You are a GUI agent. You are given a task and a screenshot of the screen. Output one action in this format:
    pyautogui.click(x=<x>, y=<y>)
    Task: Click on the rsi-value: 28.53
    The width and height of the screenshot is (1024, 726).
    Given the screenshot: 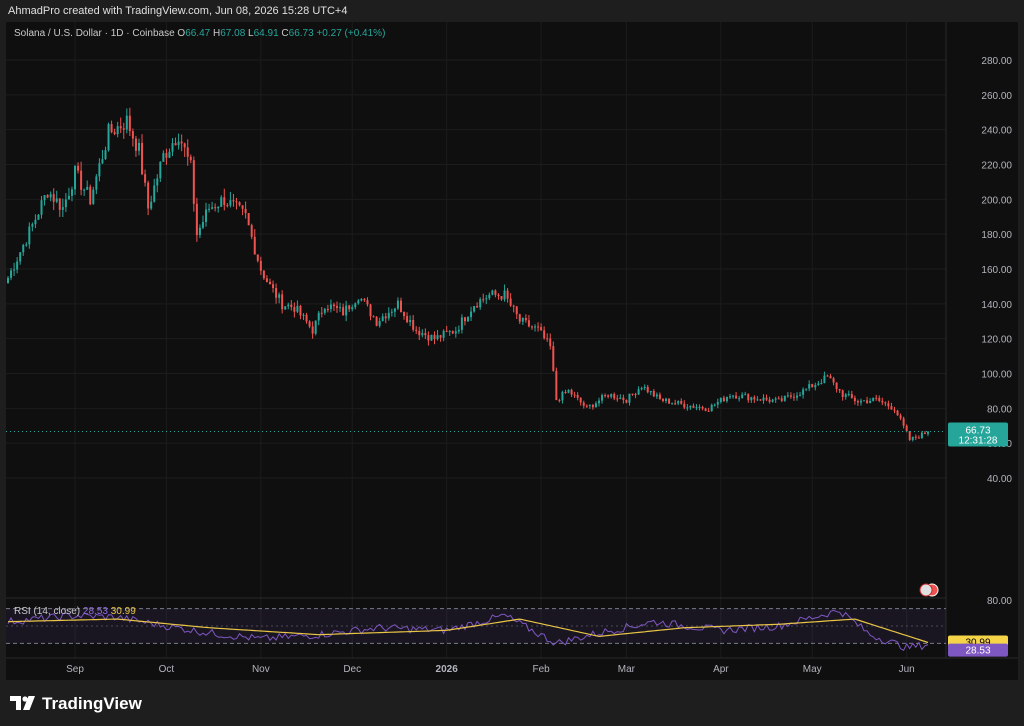 What is the action you would take?
    pyautogui.click(x=95, y=611)
    